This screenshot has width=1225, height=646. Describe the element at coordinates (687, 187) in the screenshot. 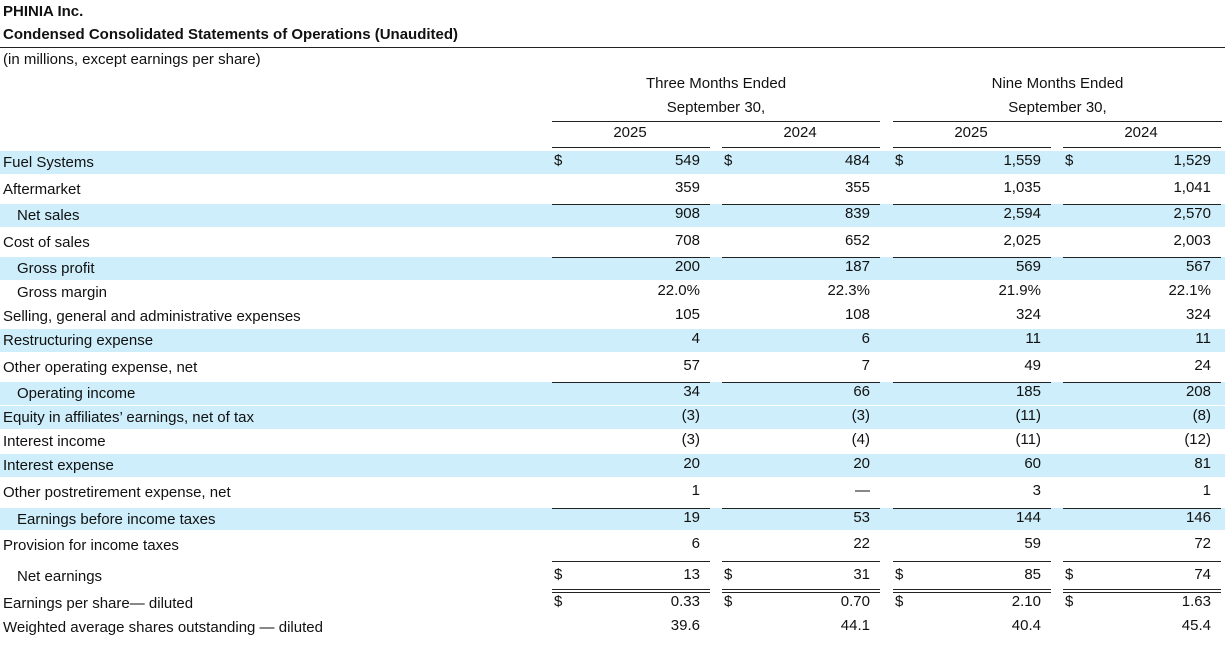

I see `value-cell: 359` at that location.